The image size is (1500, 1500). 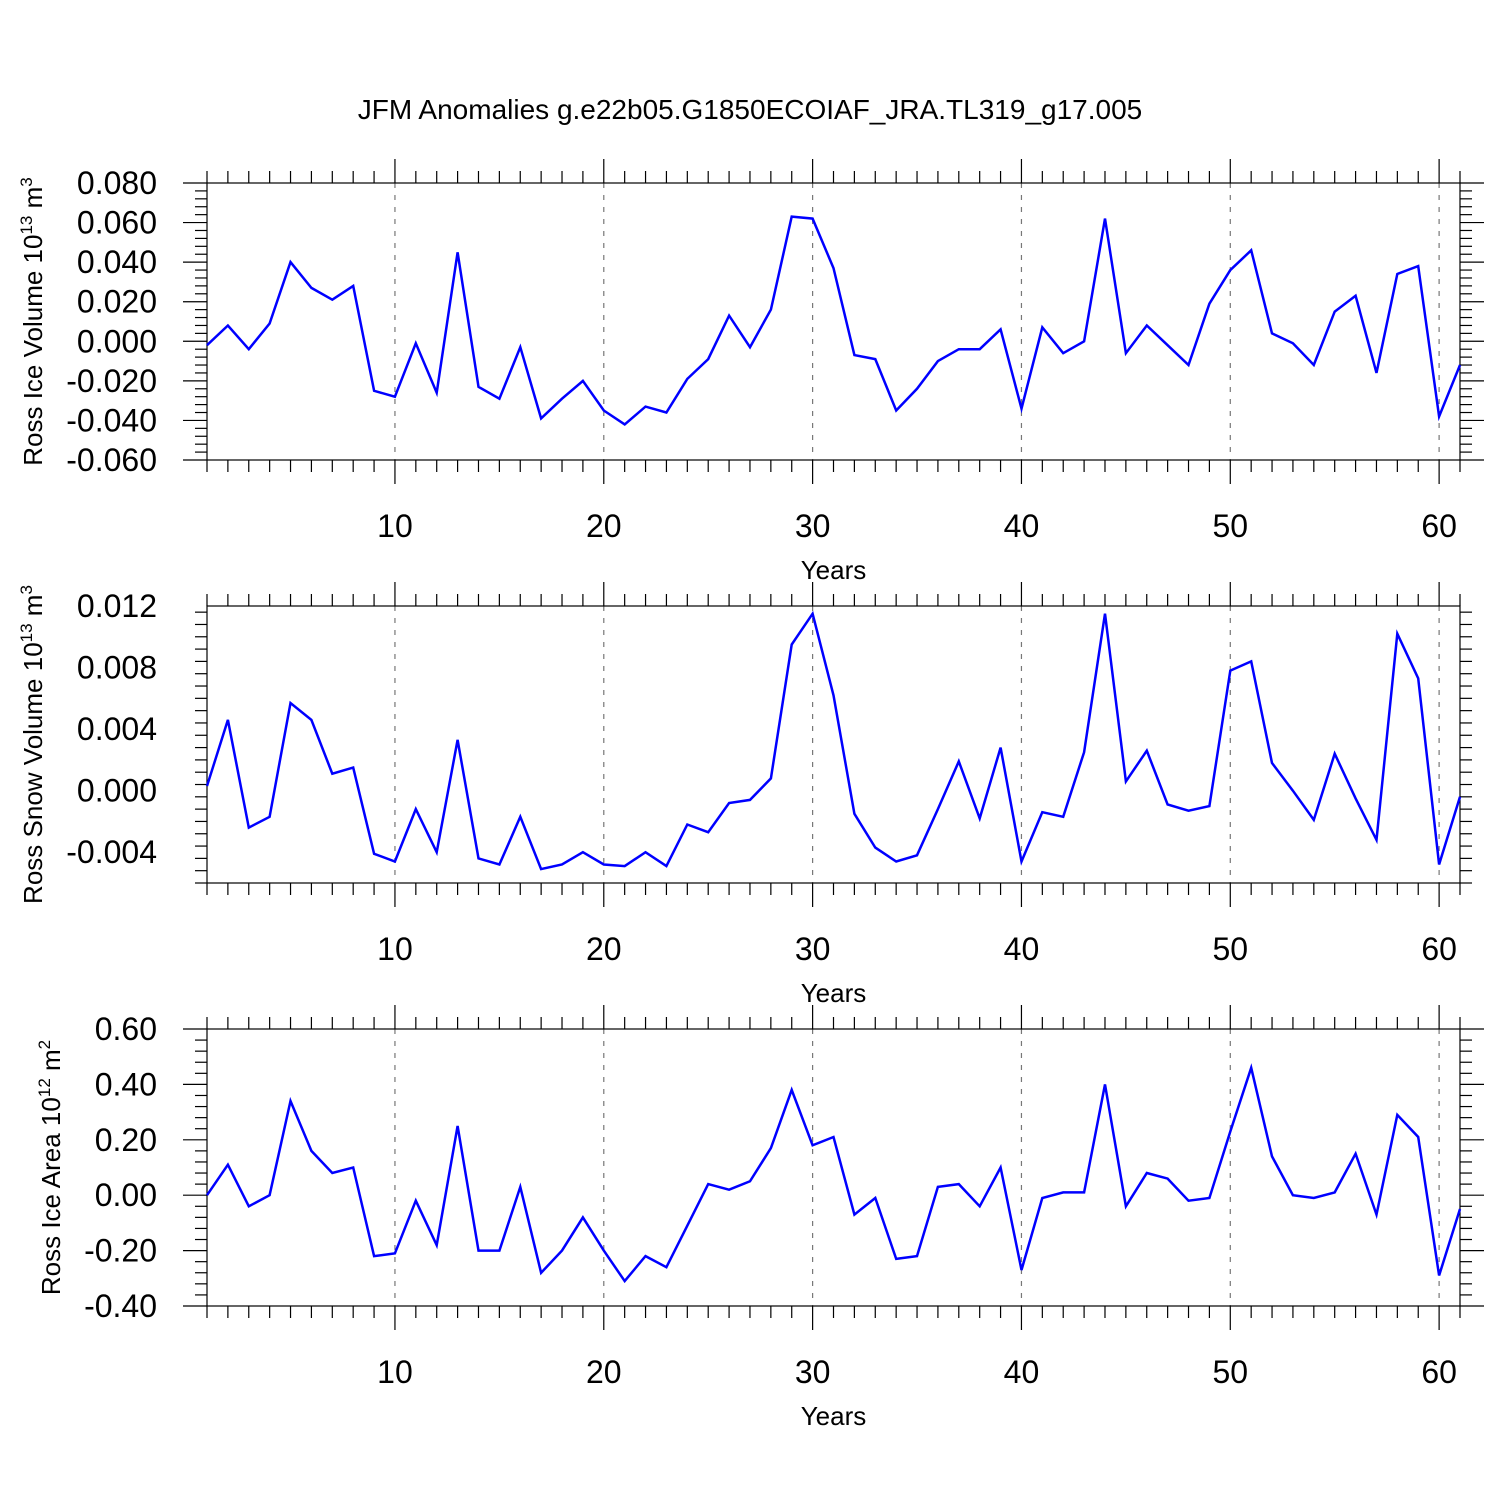 What do you see at coordinates (117, 729) in the screenshot?
I see `y-tick-label: 0.004` at bounding box center [117, 729].